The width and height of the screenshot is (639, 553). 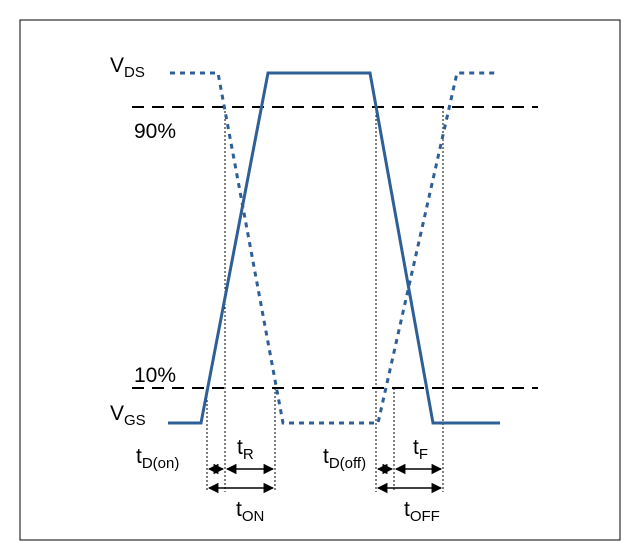 I want to click on timing-arrows, so click(x=325, y=478).